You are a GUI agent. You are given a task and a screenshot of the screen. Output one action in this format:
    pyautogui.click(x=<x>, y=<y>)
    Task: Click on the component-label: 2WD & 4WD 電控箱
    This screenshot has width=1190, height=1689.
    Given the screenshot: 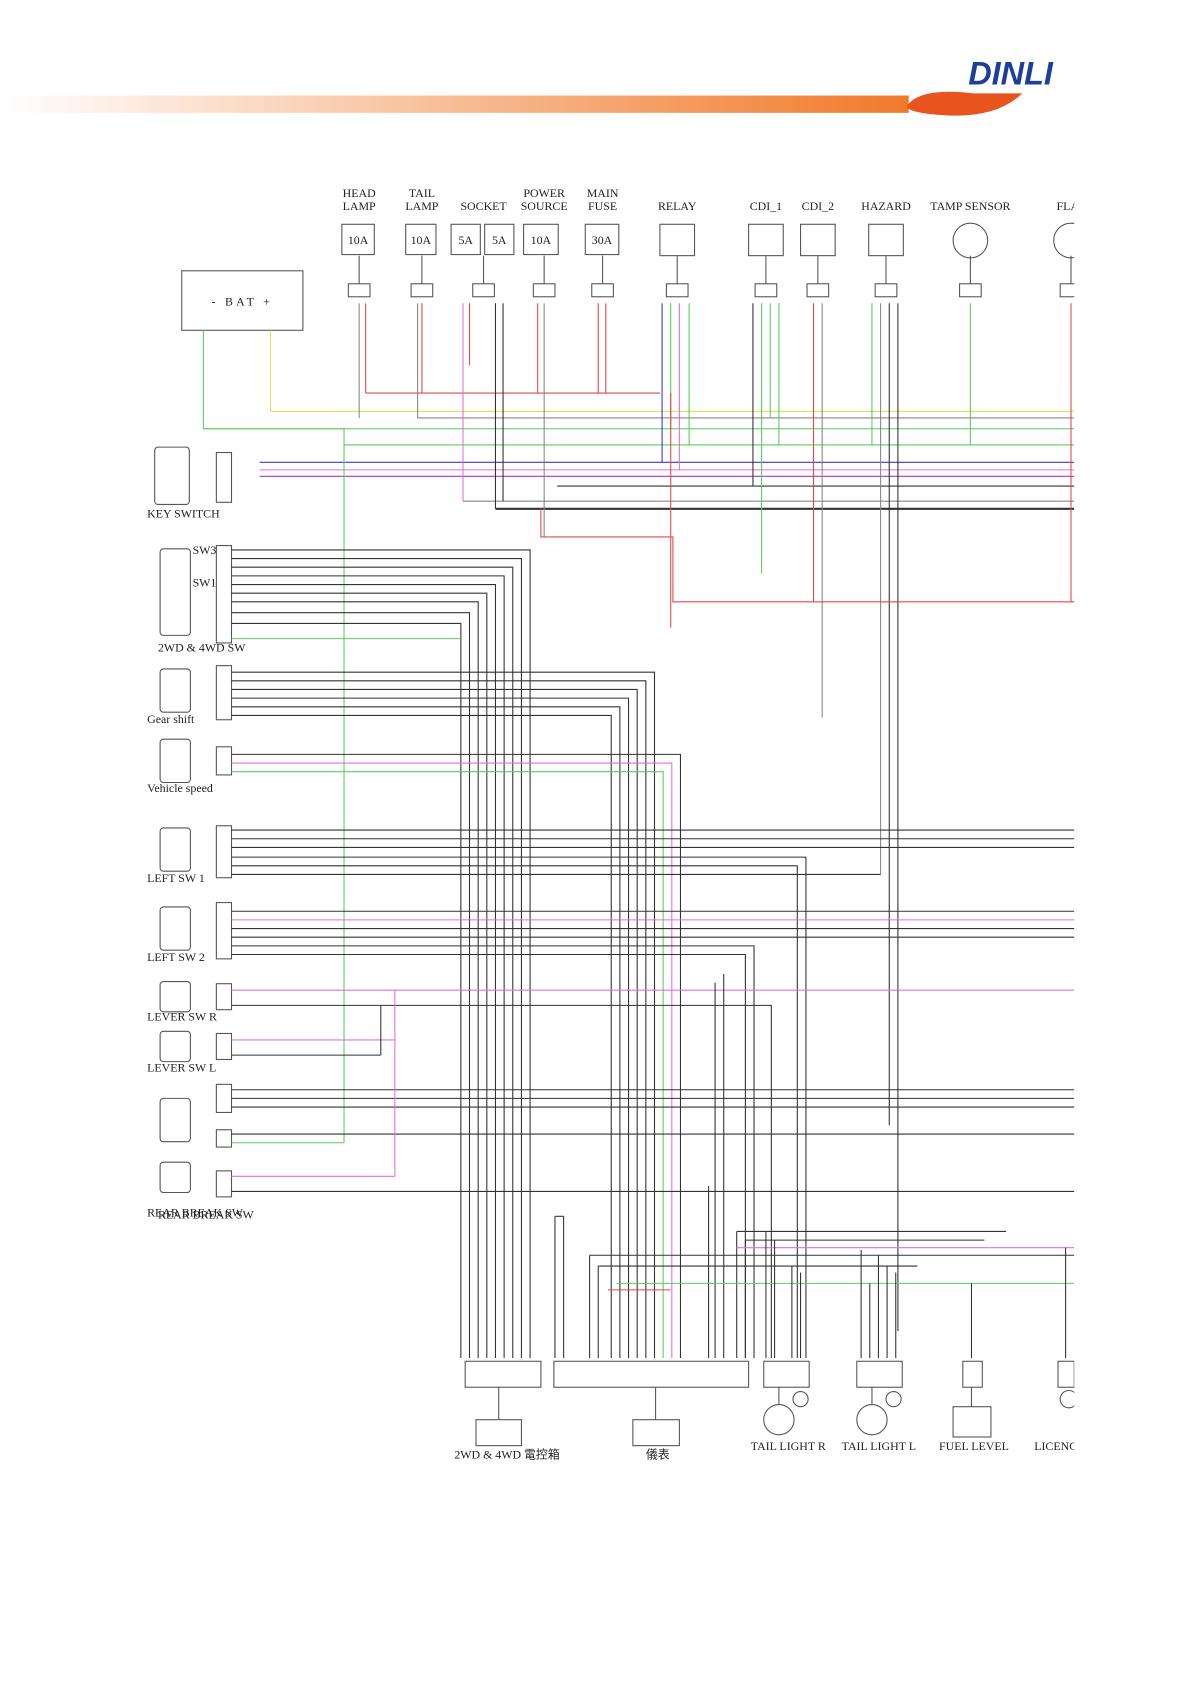 What is the action you would take?
    pyautogui.click(x=506, y=1455)
    